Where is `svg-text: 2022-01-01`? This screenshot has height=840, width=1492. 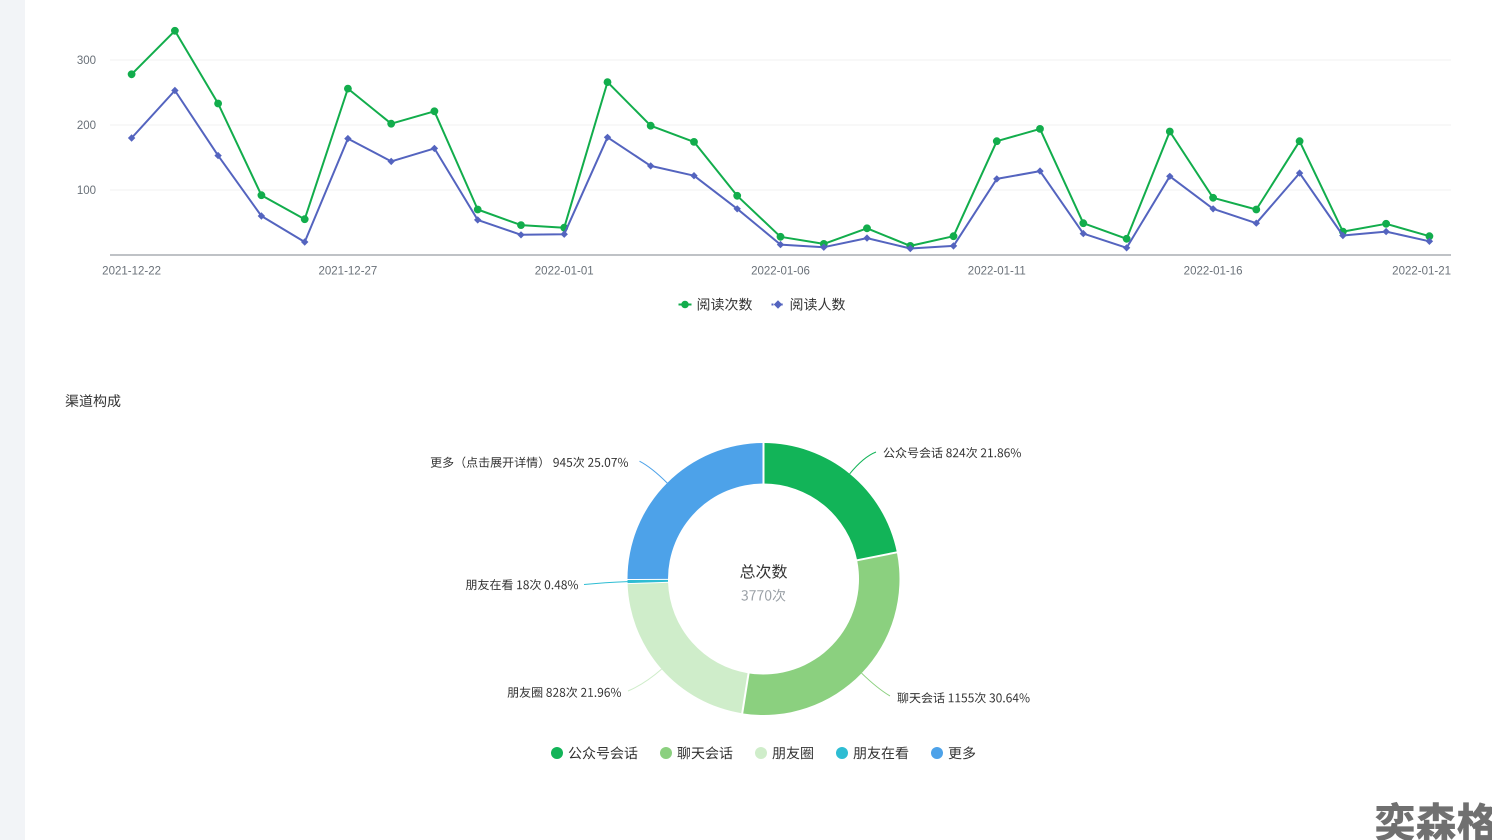 svg-text: 2022-01-01 is located at coordinates (564, 272).